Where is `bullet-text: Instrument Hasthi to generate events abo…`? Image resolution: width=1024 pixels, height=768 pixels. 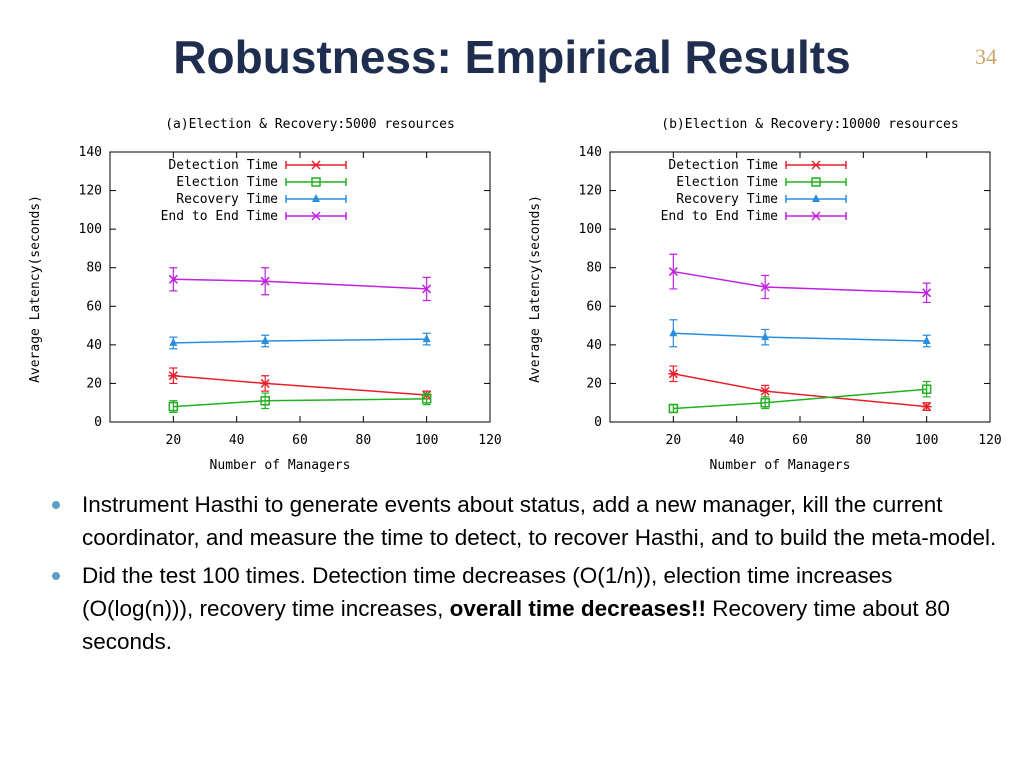 bullet-text: Instrument Hasthi to generate events abo… is located at coordinates (539, 521).